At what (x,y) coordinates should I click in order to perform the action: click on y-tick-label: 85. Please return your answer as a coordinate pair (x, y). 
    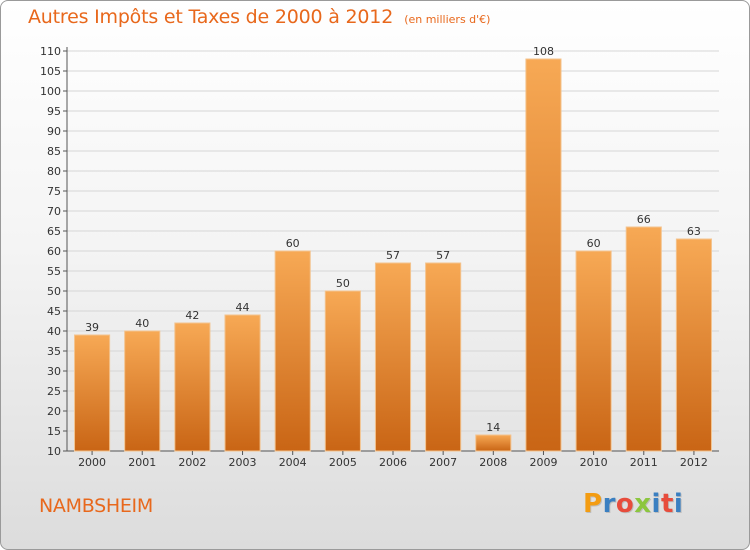
    Looking at the image, I should click on (54, 151).